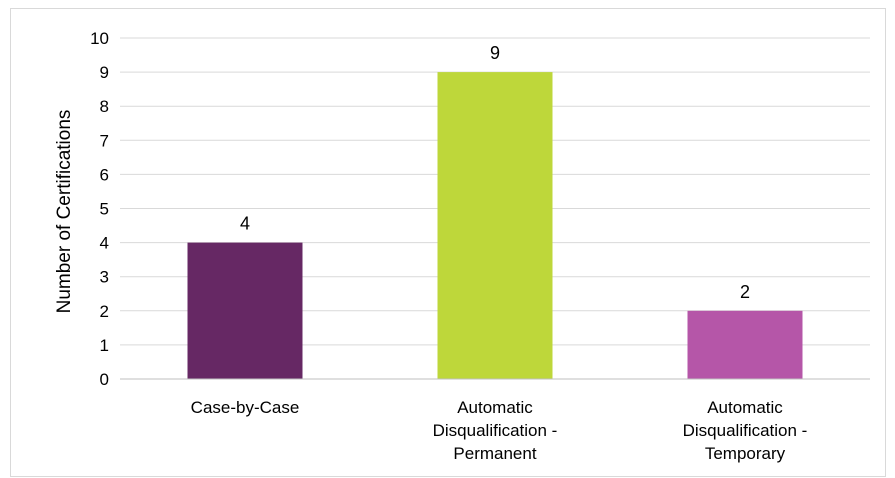 The image size is (895, 478). What do you see at coordinates (104, 311) in the screenshot?
I see `y-tick-label: 2` at bounding box center [104, 311].